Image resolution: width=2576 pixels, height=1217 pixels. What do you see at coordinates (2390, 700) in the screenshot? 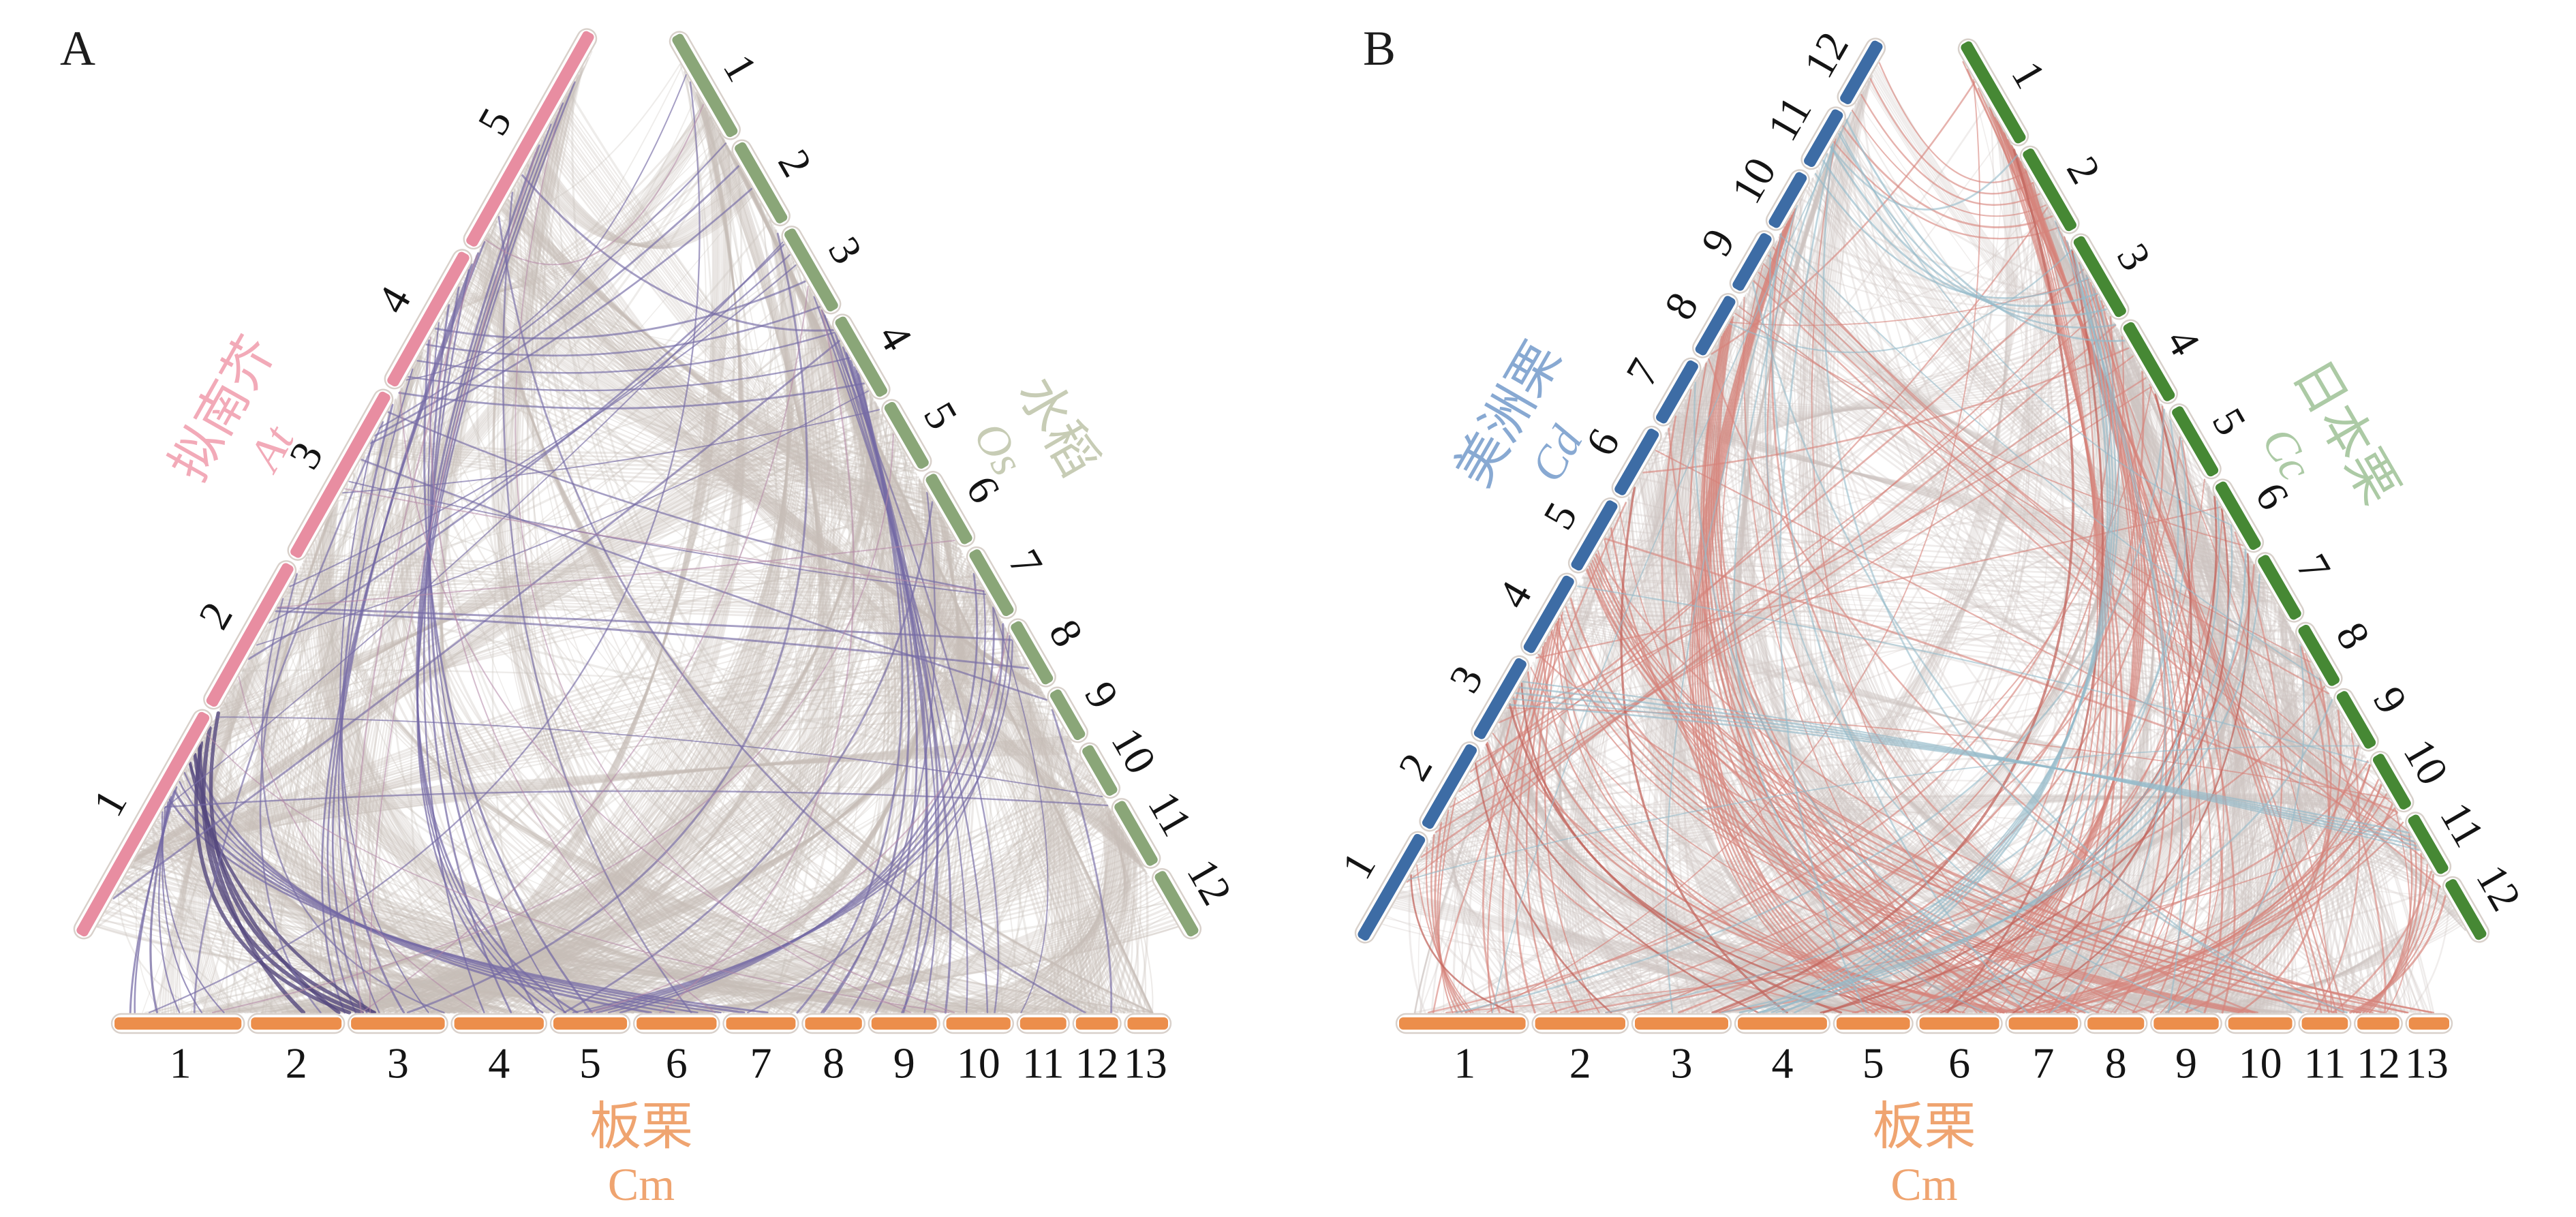
I see `chromosome-number: 9` at bounding box center [2390, 700].